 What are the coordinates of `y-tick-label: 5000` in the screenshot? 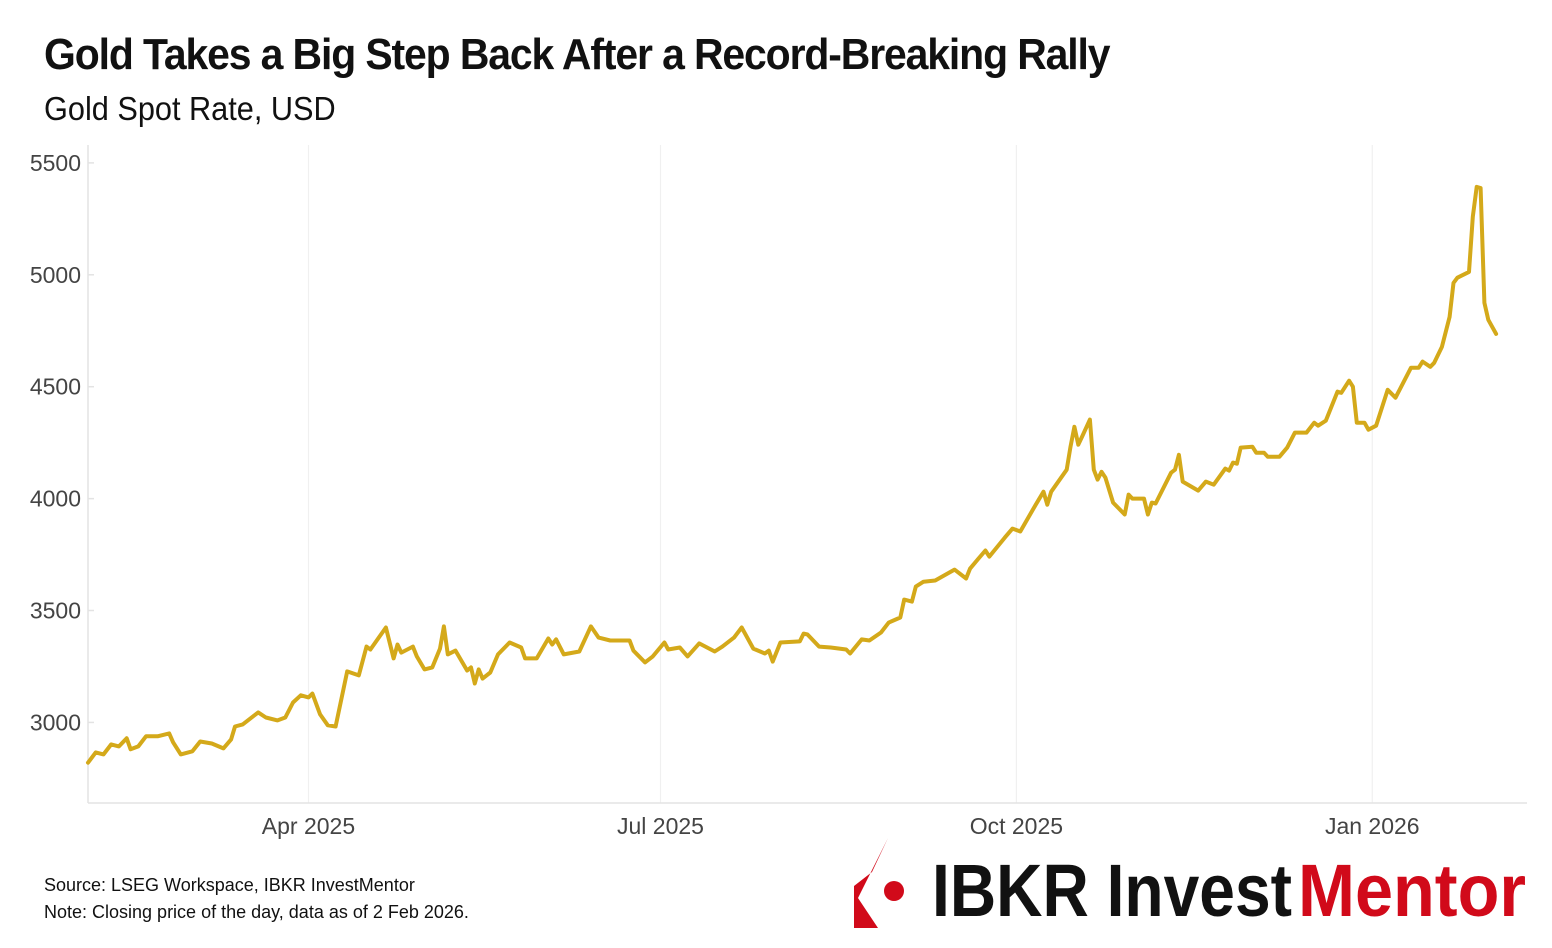 It's located at (55, 275).